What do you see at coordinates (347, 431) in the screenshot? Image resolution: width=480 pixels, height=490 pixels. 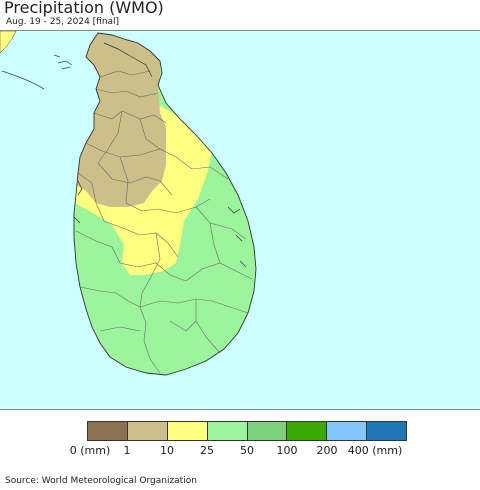 I see `legend-swatch-200mm` at bounding box center [347, 431].